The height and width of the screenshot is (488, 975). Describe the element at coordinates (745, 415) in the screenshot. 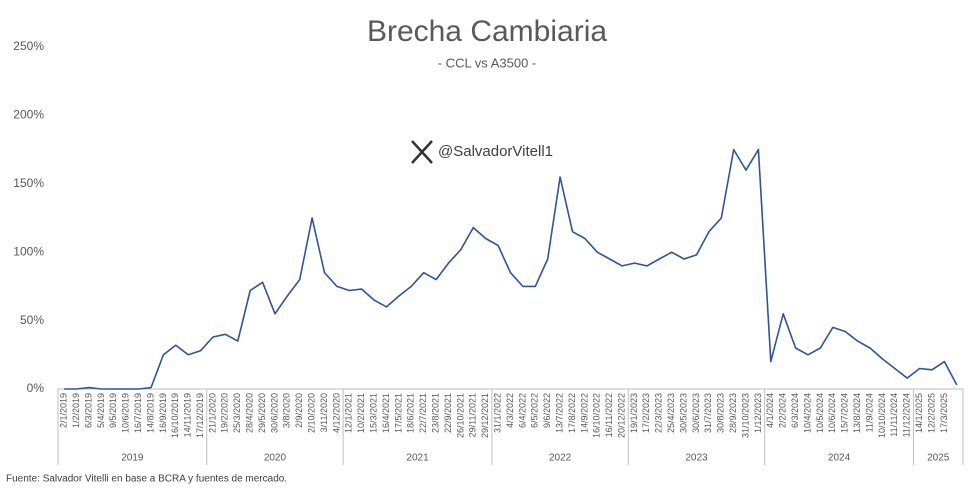

I see `x-tick-label: 31/10/2023` at that location.